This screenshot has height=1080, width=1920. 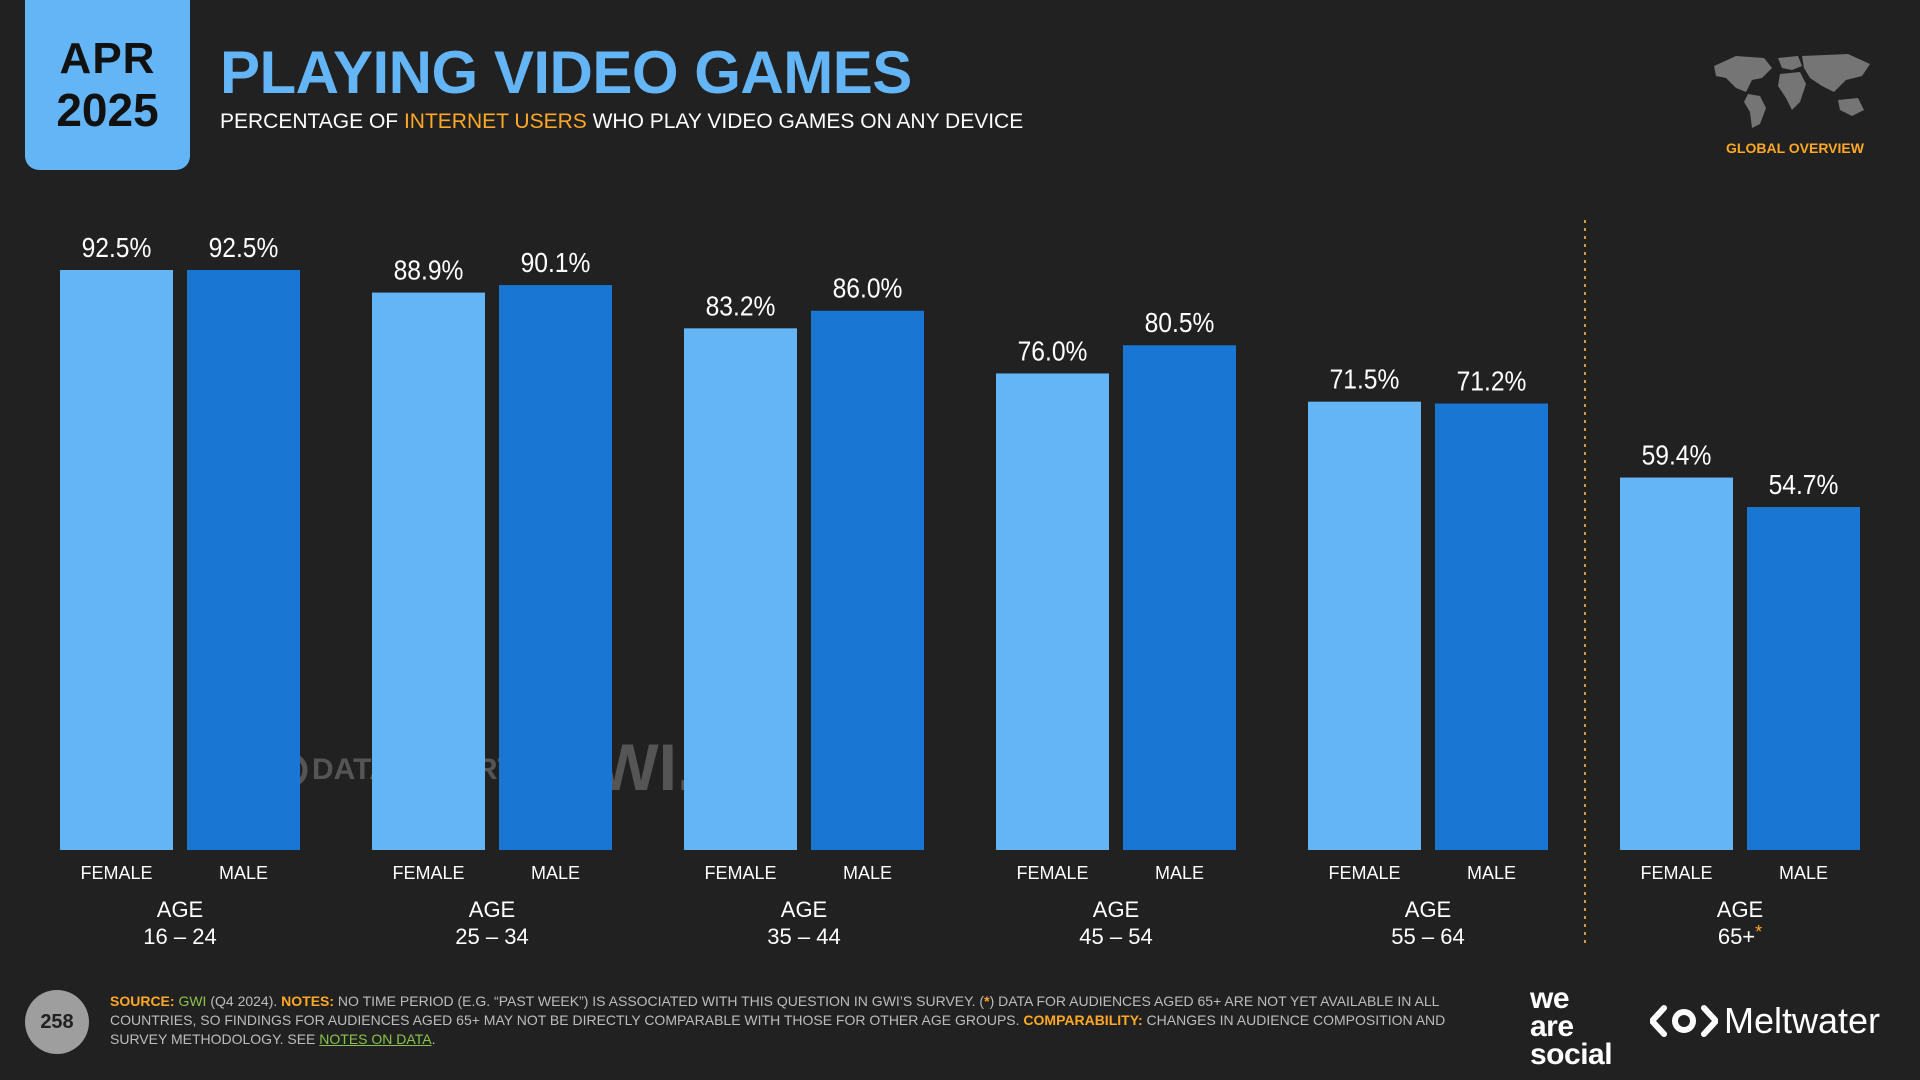 I want to click on group-label-range: 35 – 44, so click(x=803, y=936).